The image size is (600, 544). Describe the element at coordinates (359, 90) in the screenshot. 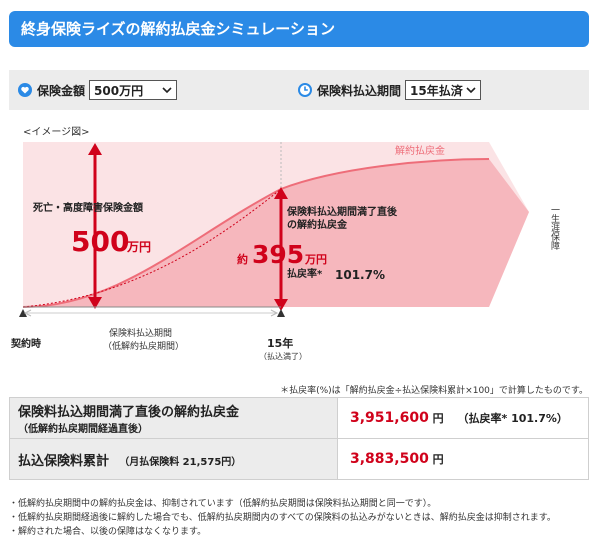

I see `period-label: 保険料払込期間` at that location.